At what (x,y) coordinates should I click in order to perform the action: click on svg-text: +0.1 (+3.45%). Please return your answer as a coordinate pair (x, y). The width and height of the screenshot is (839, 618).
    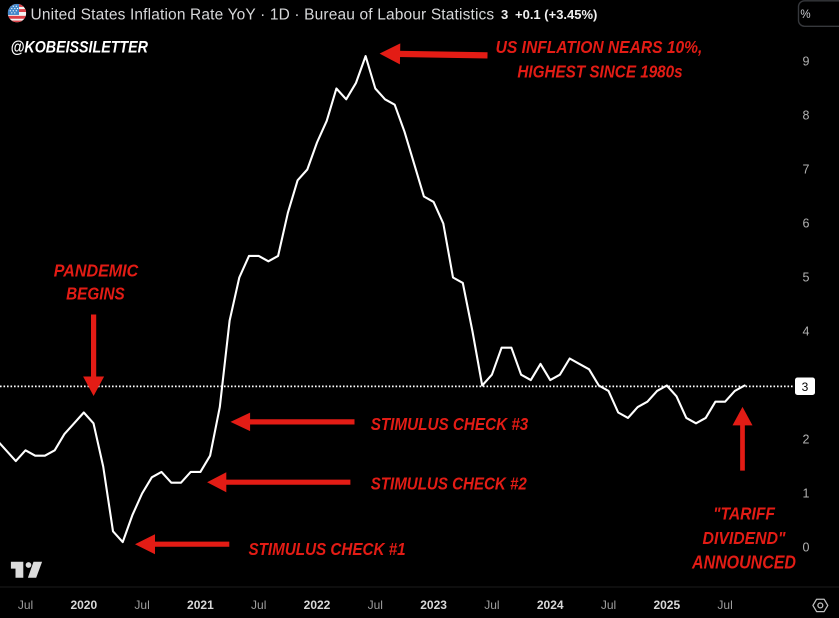
    Looking at the image, I should click on (556, 14).